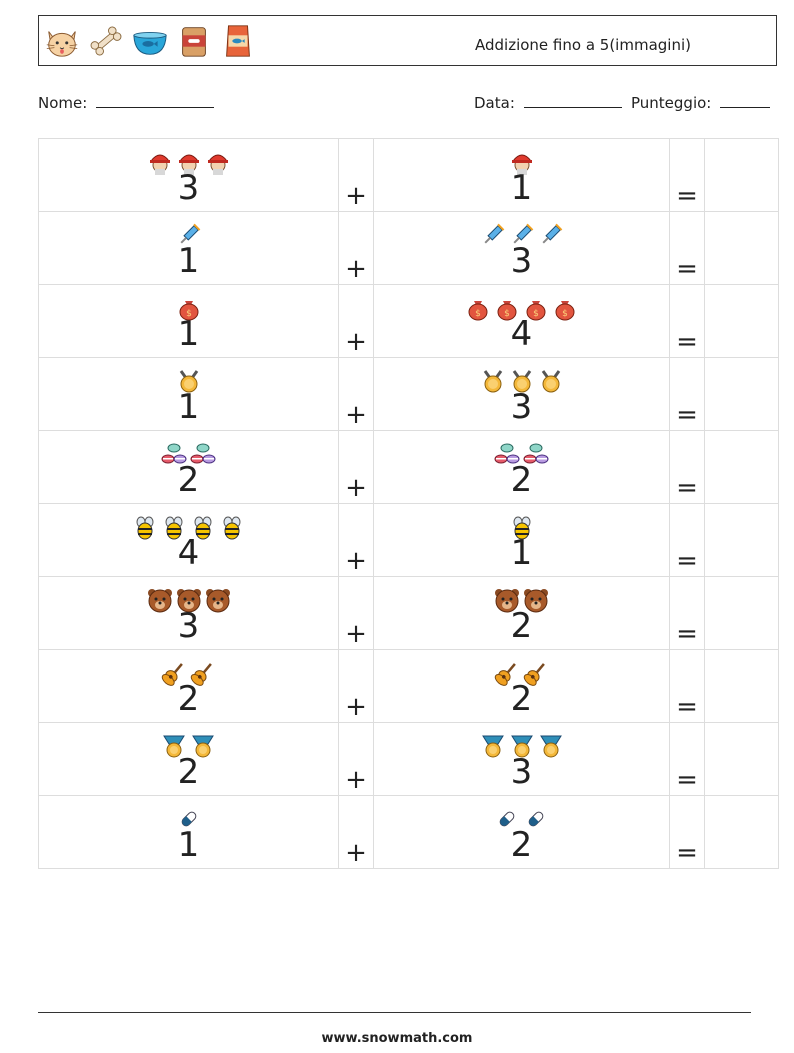 This screenshot has height=1053, width=794. What do you see at coordinates (494, 103) in the screenshot?
I see `date-label: Data:` at bounding box center [494, 103].